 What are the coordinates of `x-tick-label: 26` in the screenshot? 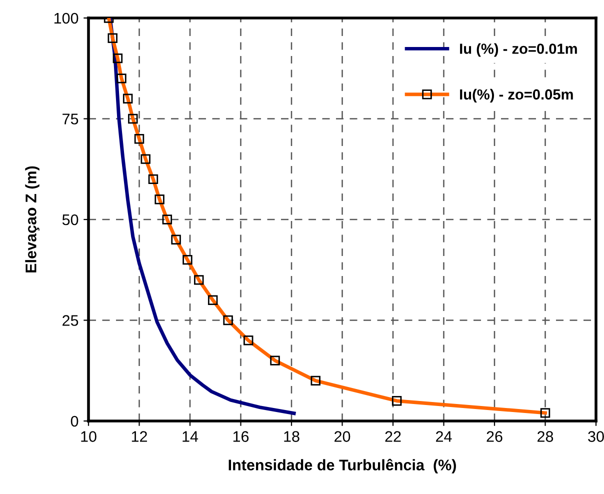 It's located at (494, 436).